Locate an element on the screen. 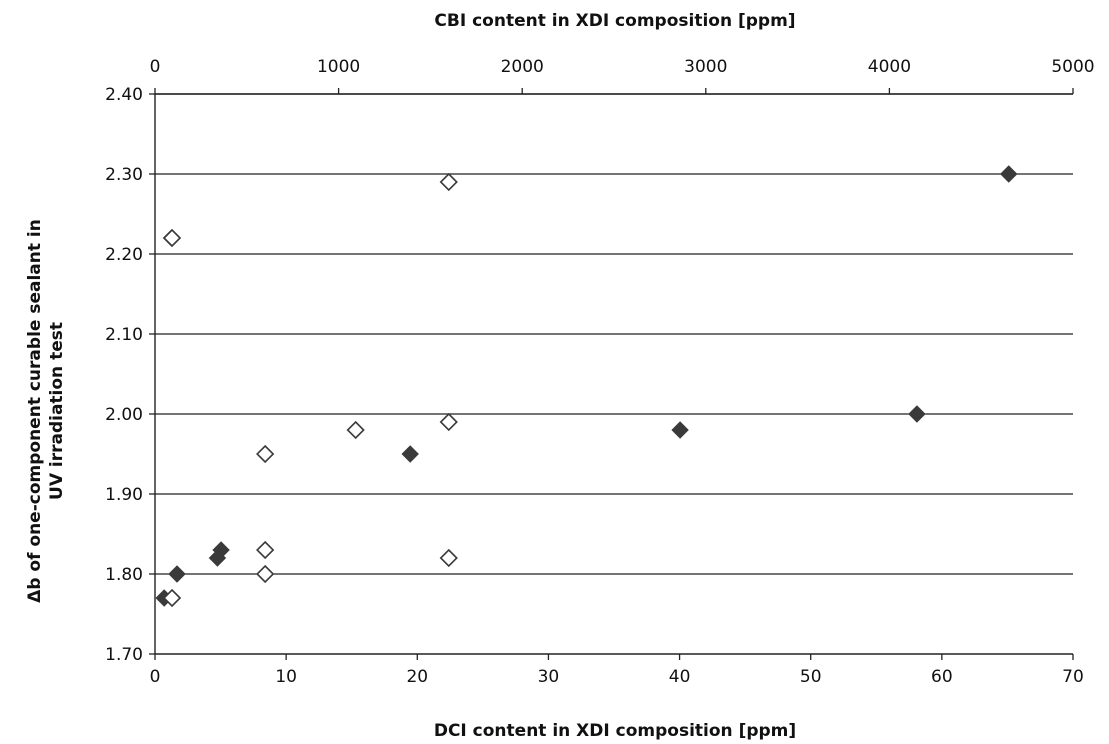 The width and height of the screenshot is (1109, 744). y-tick-label: 1.80 is located at coordinates (124, 575).